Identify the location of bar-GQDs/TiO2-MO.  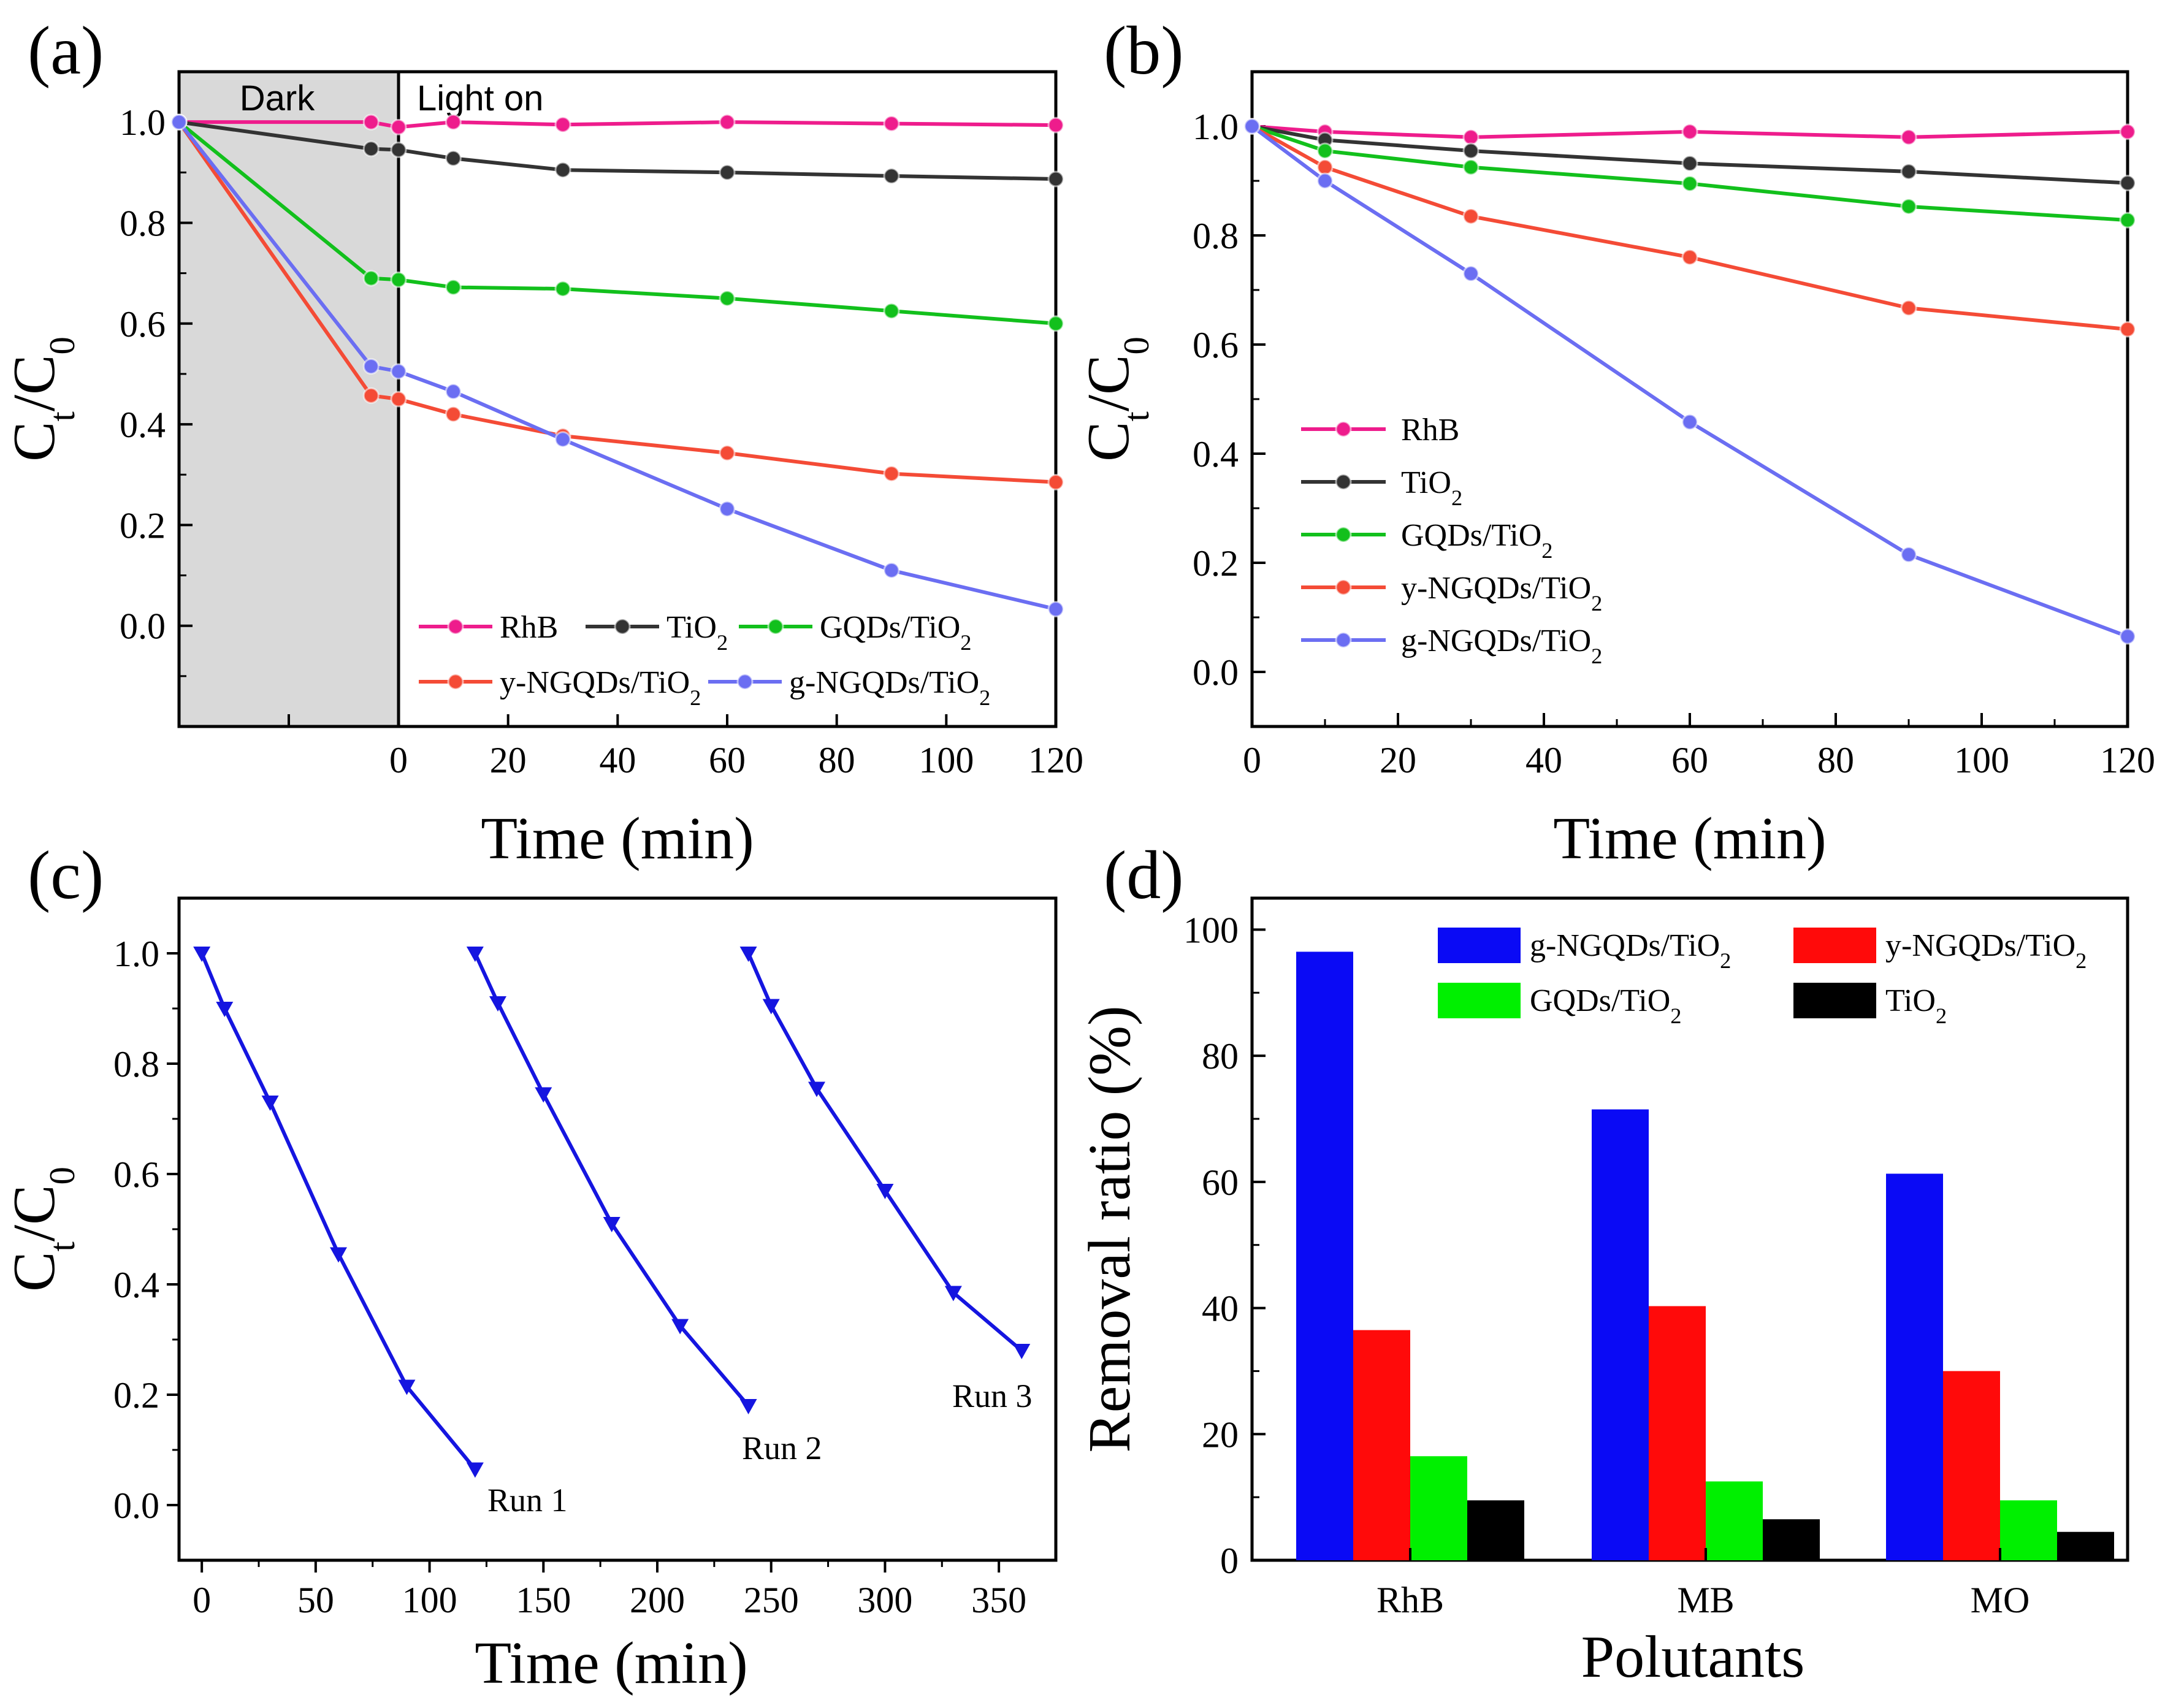
(2029, 1530).